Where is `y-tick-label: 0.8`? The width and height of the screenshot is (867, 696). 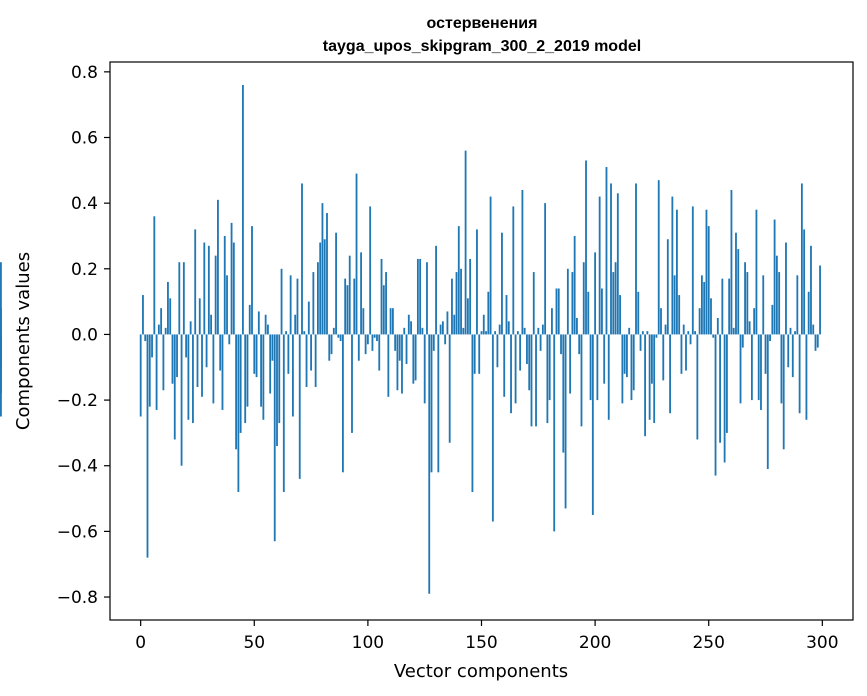
y-tick-label: 0.8 is located at coordinates (84, 73).